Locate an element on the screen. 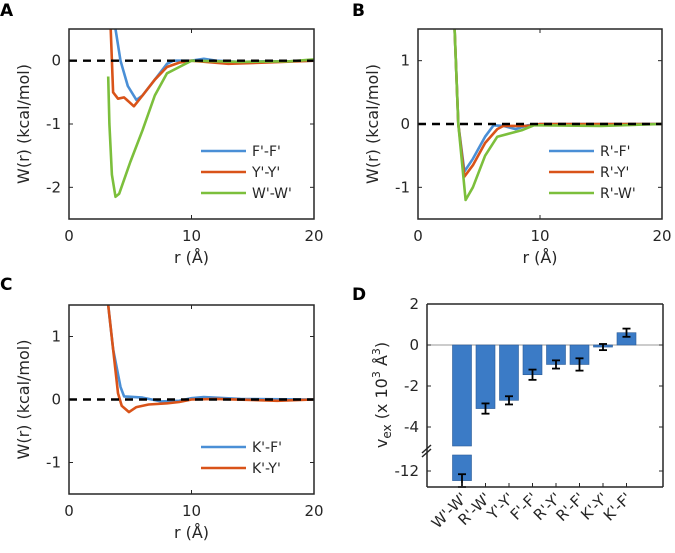 This screenshot has width=675, height=553. series-line-Y'-Y' is located at coordinates (211, 68).